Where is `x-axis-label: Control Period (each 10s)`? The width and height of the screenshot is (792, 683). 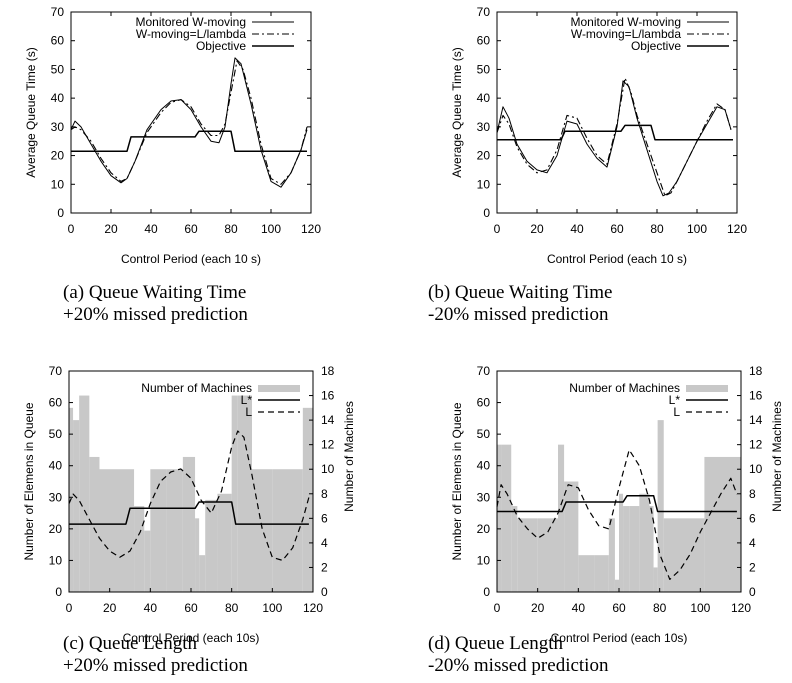 x-axis-label: Control Period (each 10s) is located at coordinates (191, 638).